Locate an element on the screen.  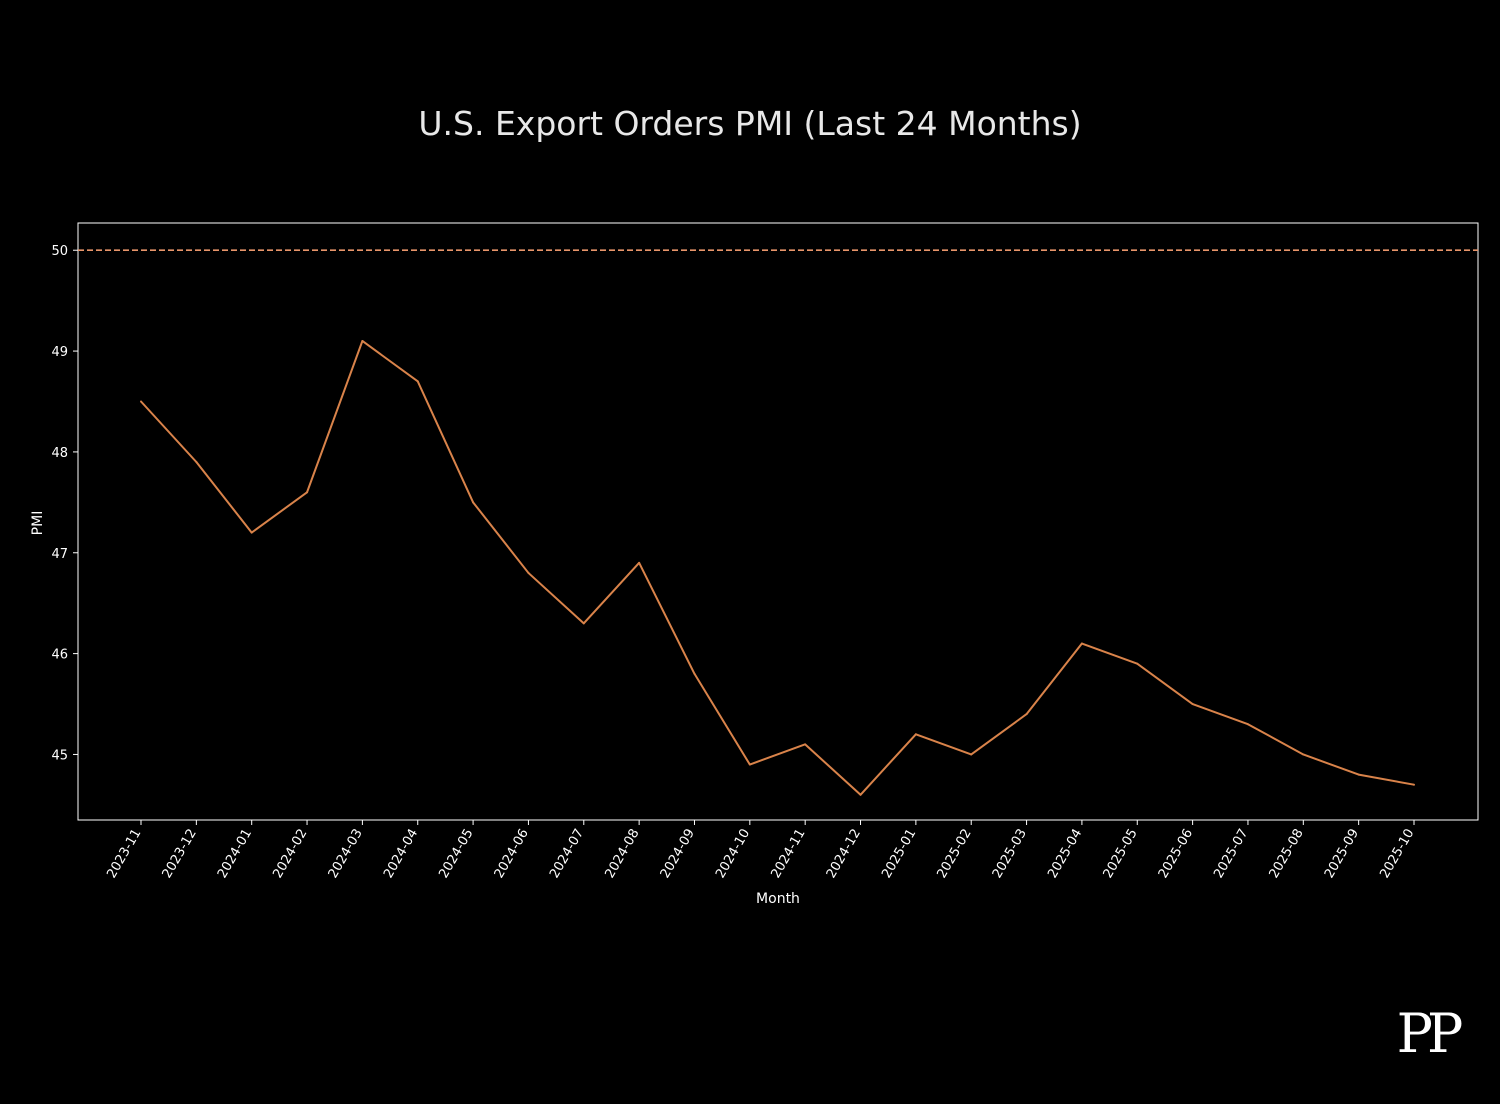
x-tick-label: 2024-05 is located at coordinates (456, 854).